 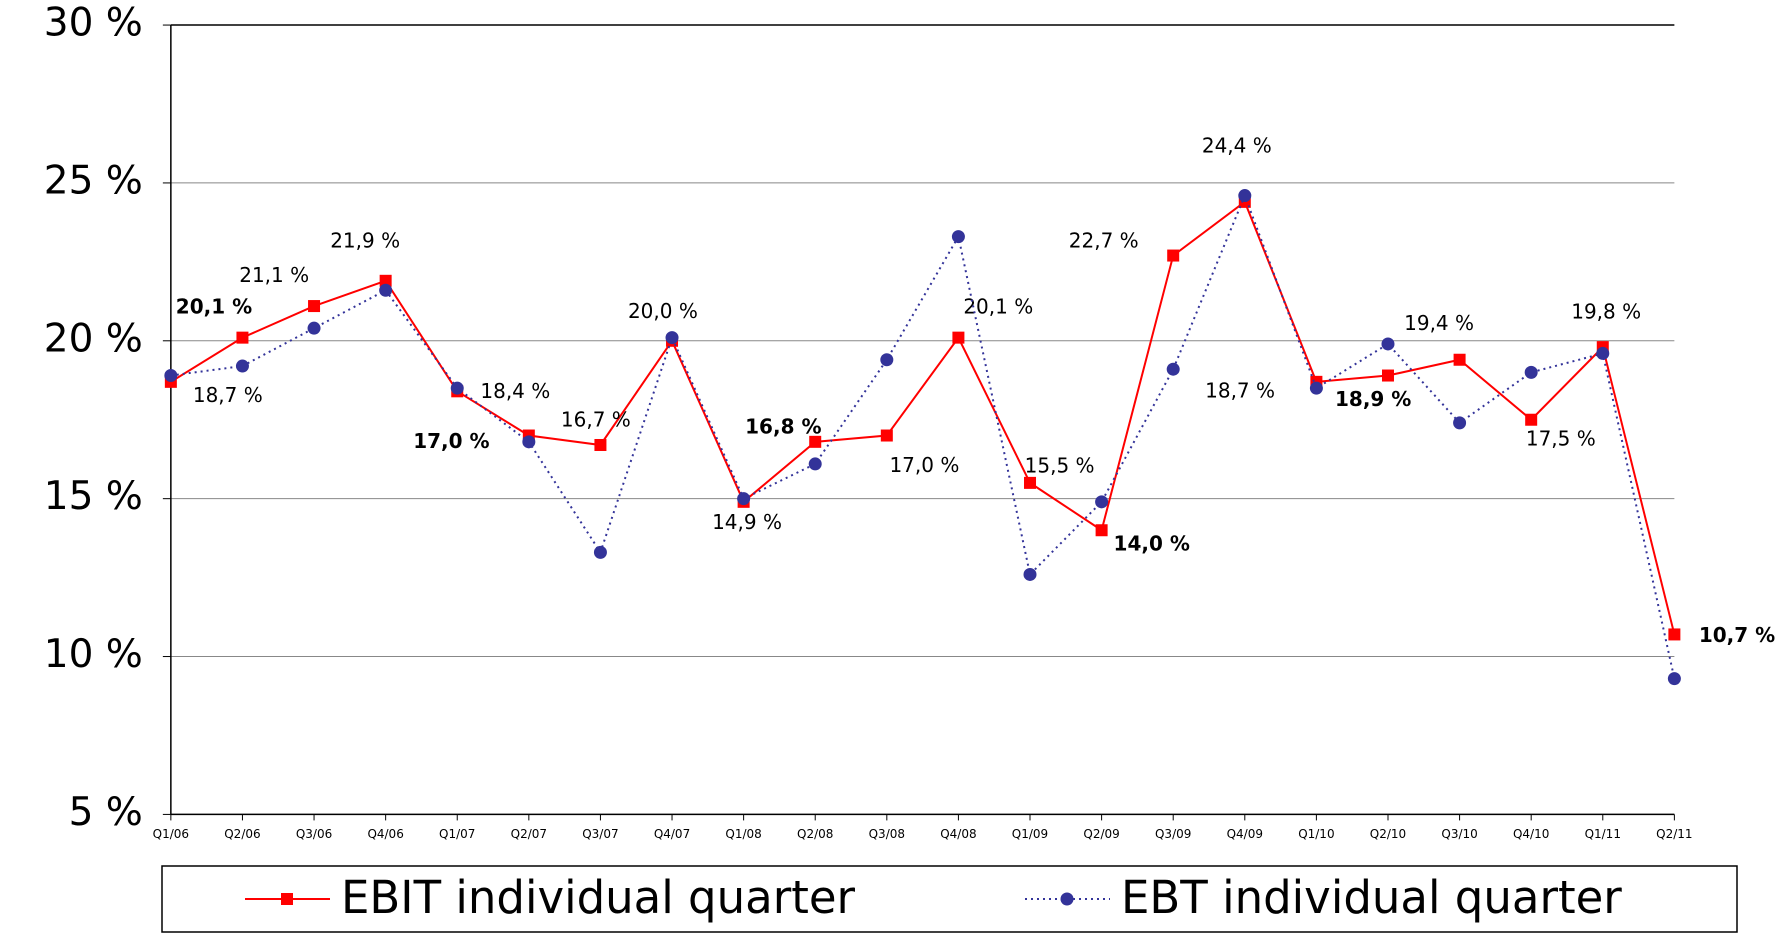 What do you see at coordinates (242, 834) in the screenshot?
I see `x-tick-label: Q2/06` at bounding box center [242, 834].